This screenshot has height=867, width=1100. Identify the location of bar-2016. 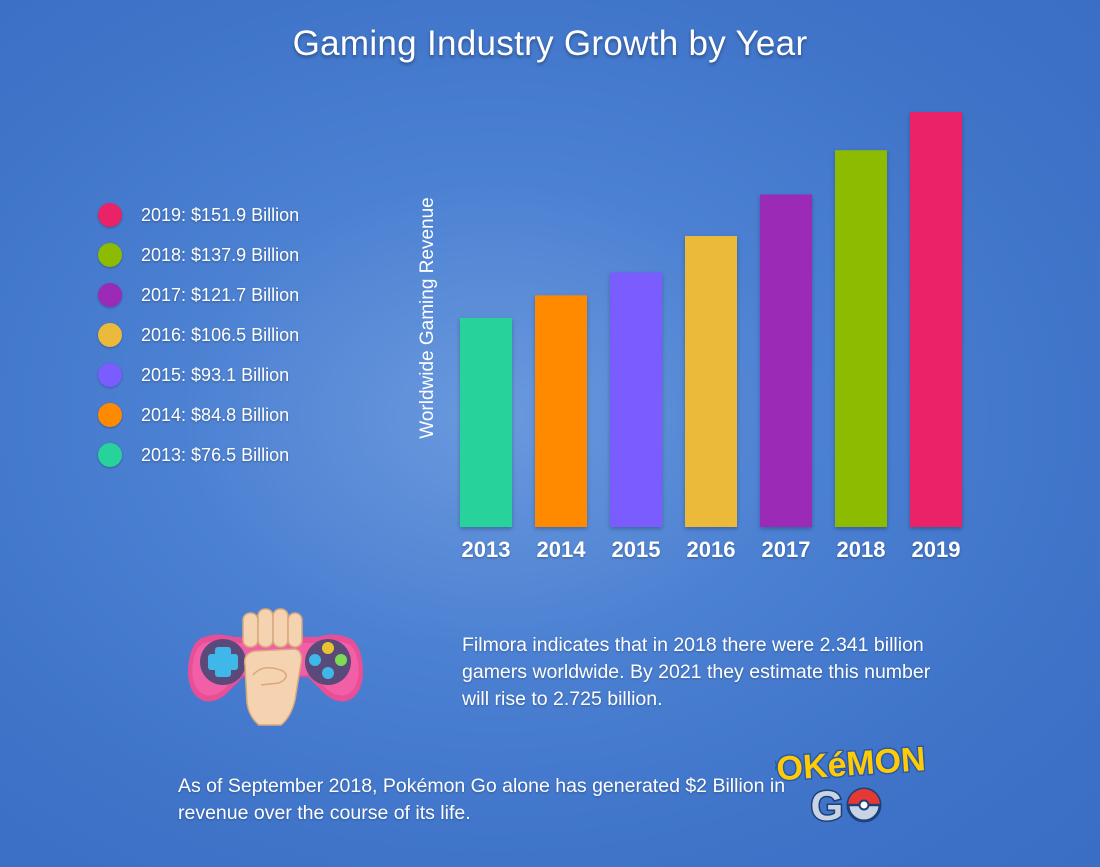
(711, 381).